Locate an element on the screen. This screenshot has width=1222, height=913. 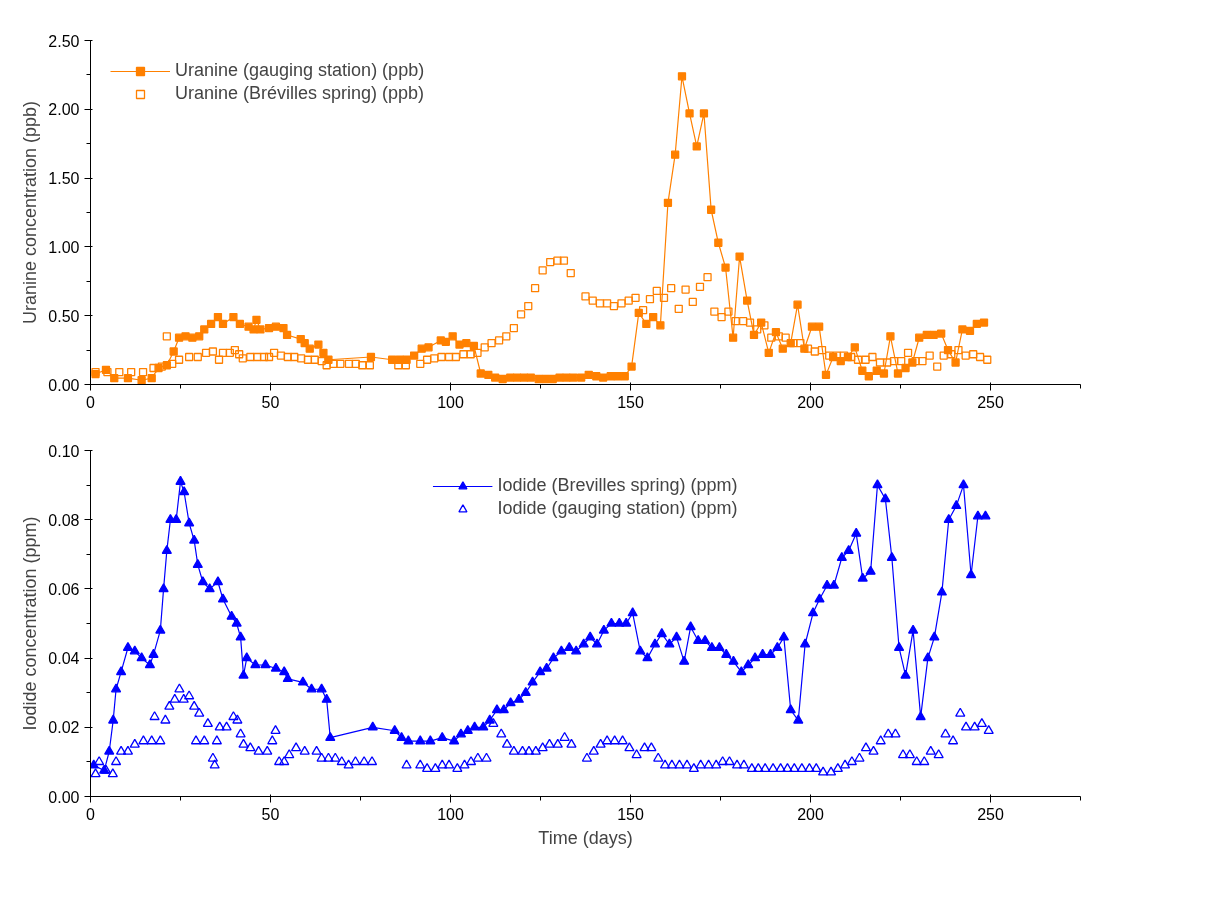
x-axis-title: Time (days) is located at coordinates (585, 837).